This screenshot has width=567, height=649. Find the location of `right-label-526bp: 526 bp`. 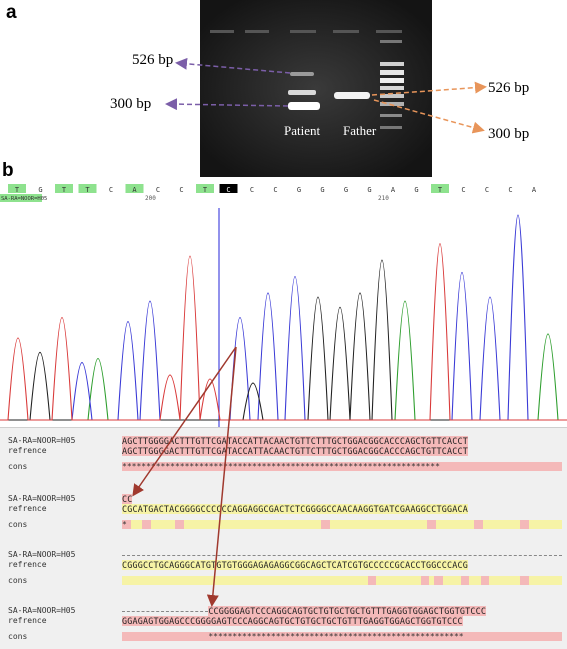

right-label-526bp: 526 bp is located at coordinates (509, 88).